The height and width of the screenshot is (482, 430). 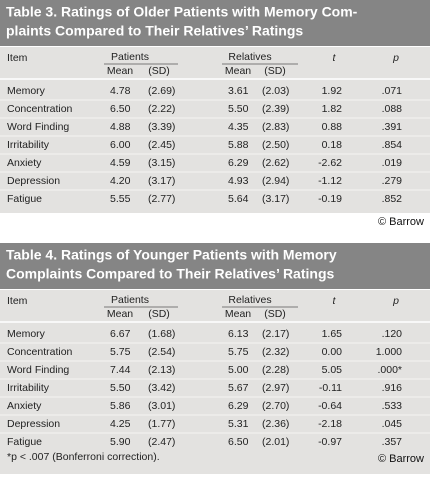 I want to click on cell: -2.18, so click(x=330, y=424).